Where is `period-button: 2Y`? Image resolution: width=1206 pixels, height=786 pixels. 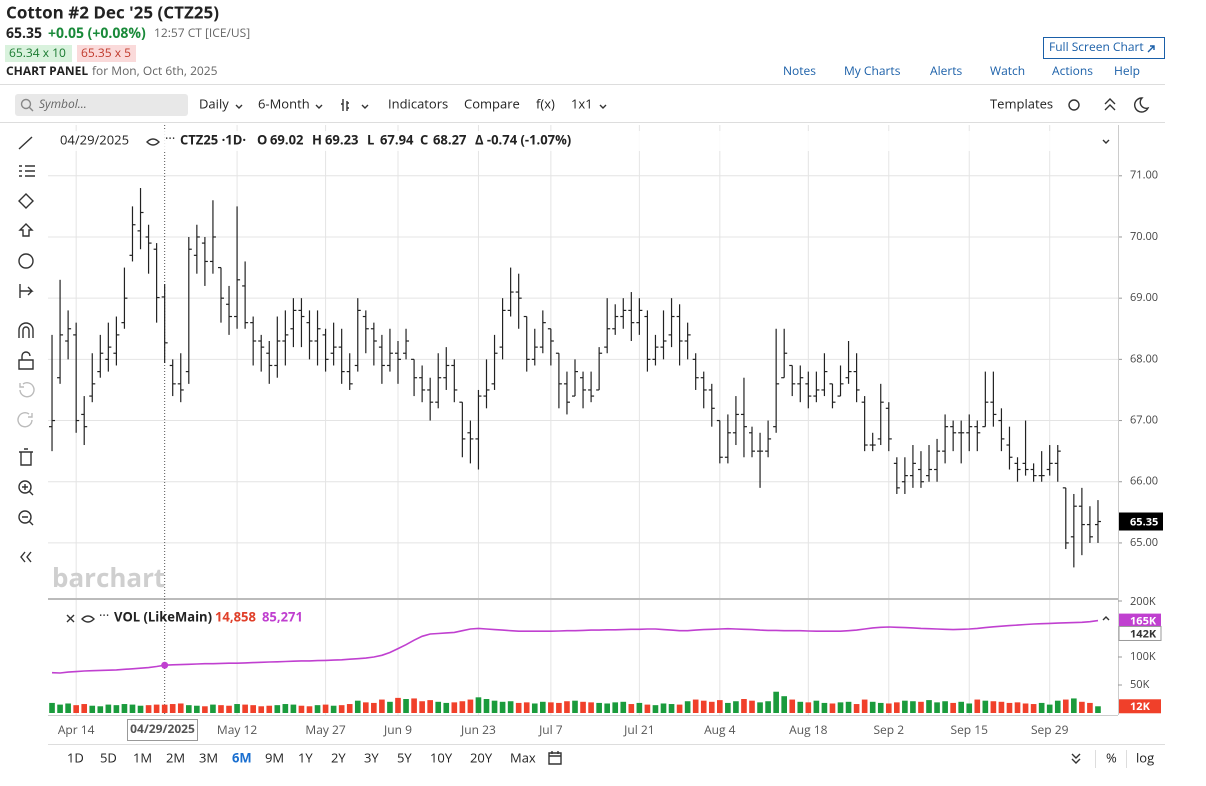 period-button: 2Y is located at coordinates (338, 757).